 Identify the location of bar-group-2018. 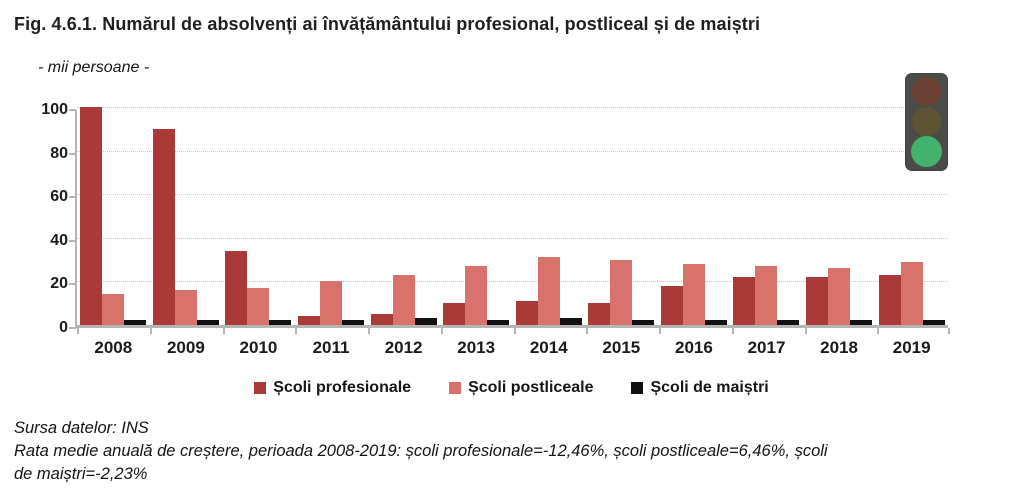
(839, 217).